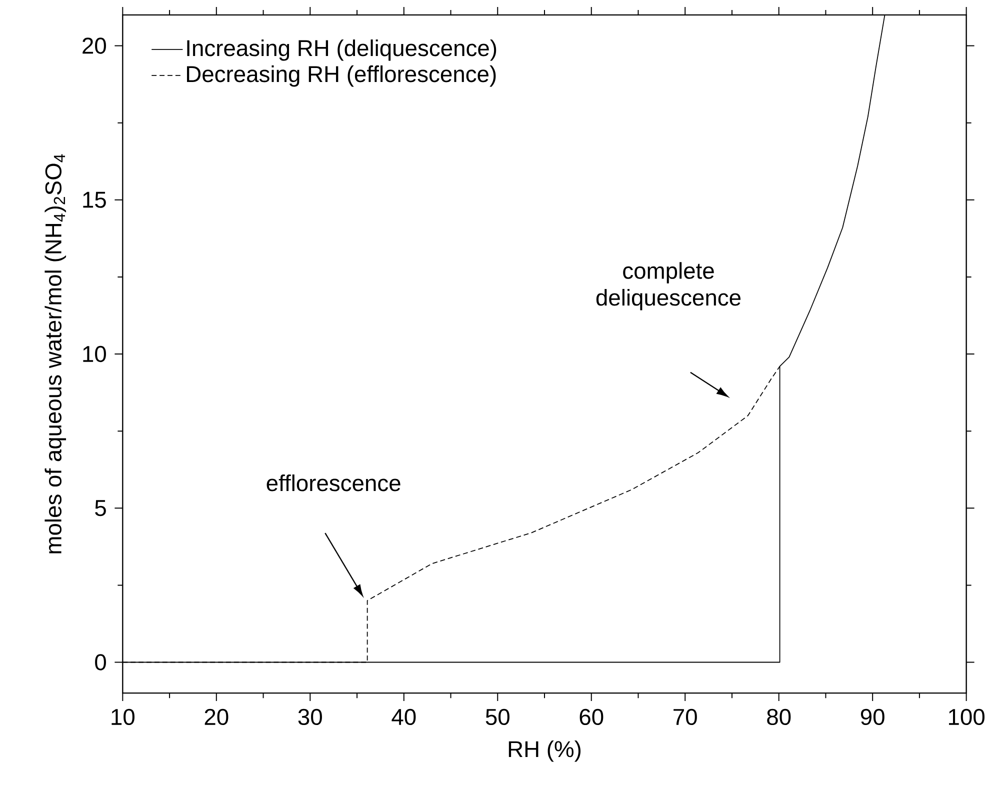 Image resolution: width=993 pixels, height=794 pixels. I want to click on y-tick-label: 0, so click(100, 662).